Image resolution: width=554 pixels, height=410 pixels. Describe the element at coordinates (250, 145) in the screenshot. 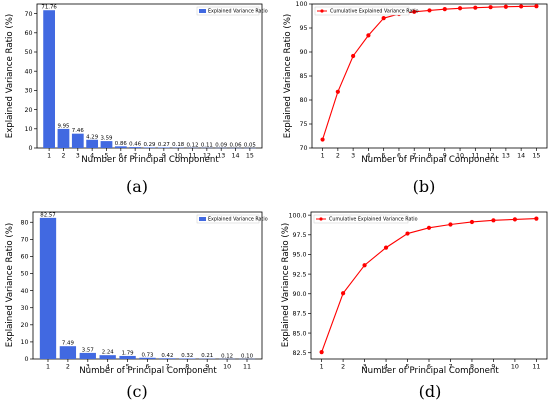

I see `bar-value-label: 0.05` at that location.